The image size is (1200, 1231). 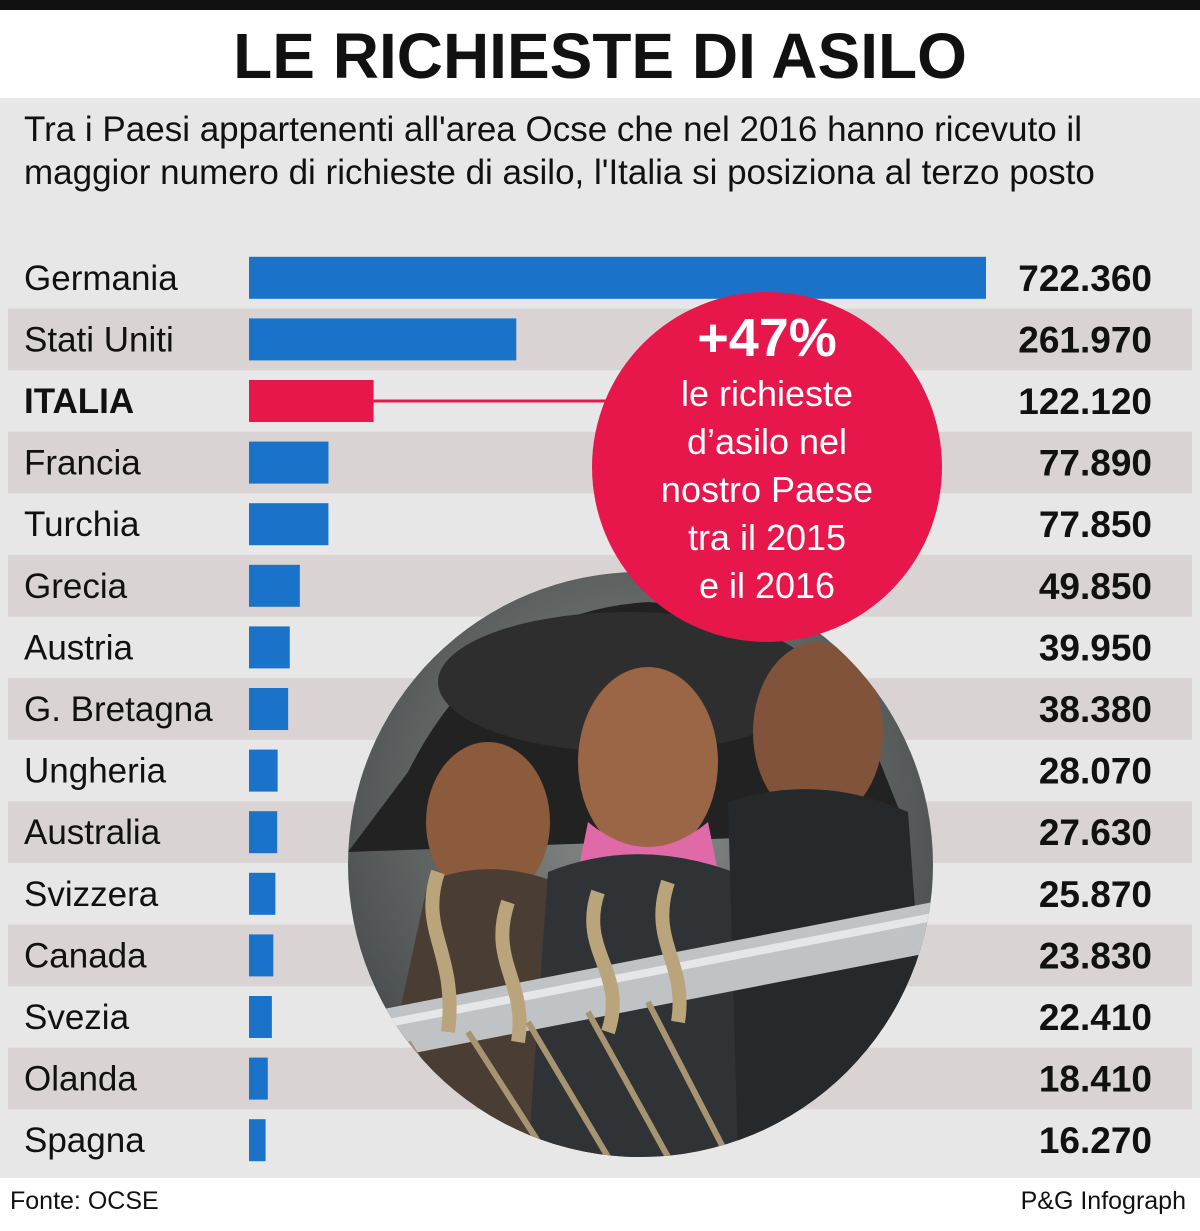 I want to click on category-label: Svezia, so click(x=77, y=1017).